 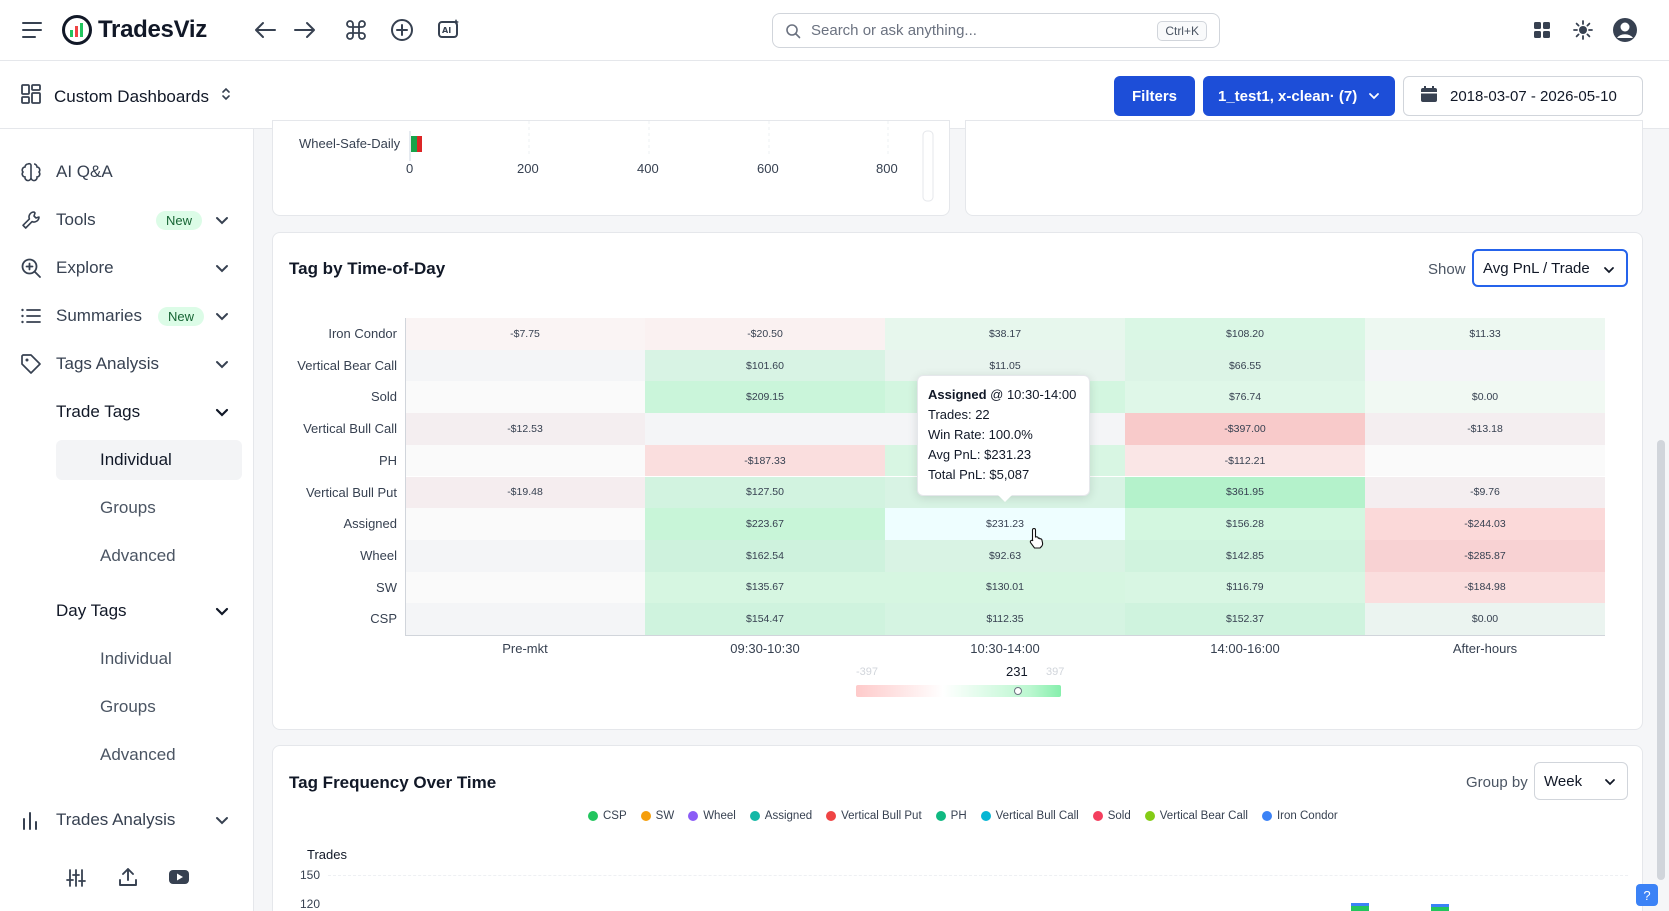 I want to click on dashboard-selector: Custom Dashboards, so click(x=125, y=96).